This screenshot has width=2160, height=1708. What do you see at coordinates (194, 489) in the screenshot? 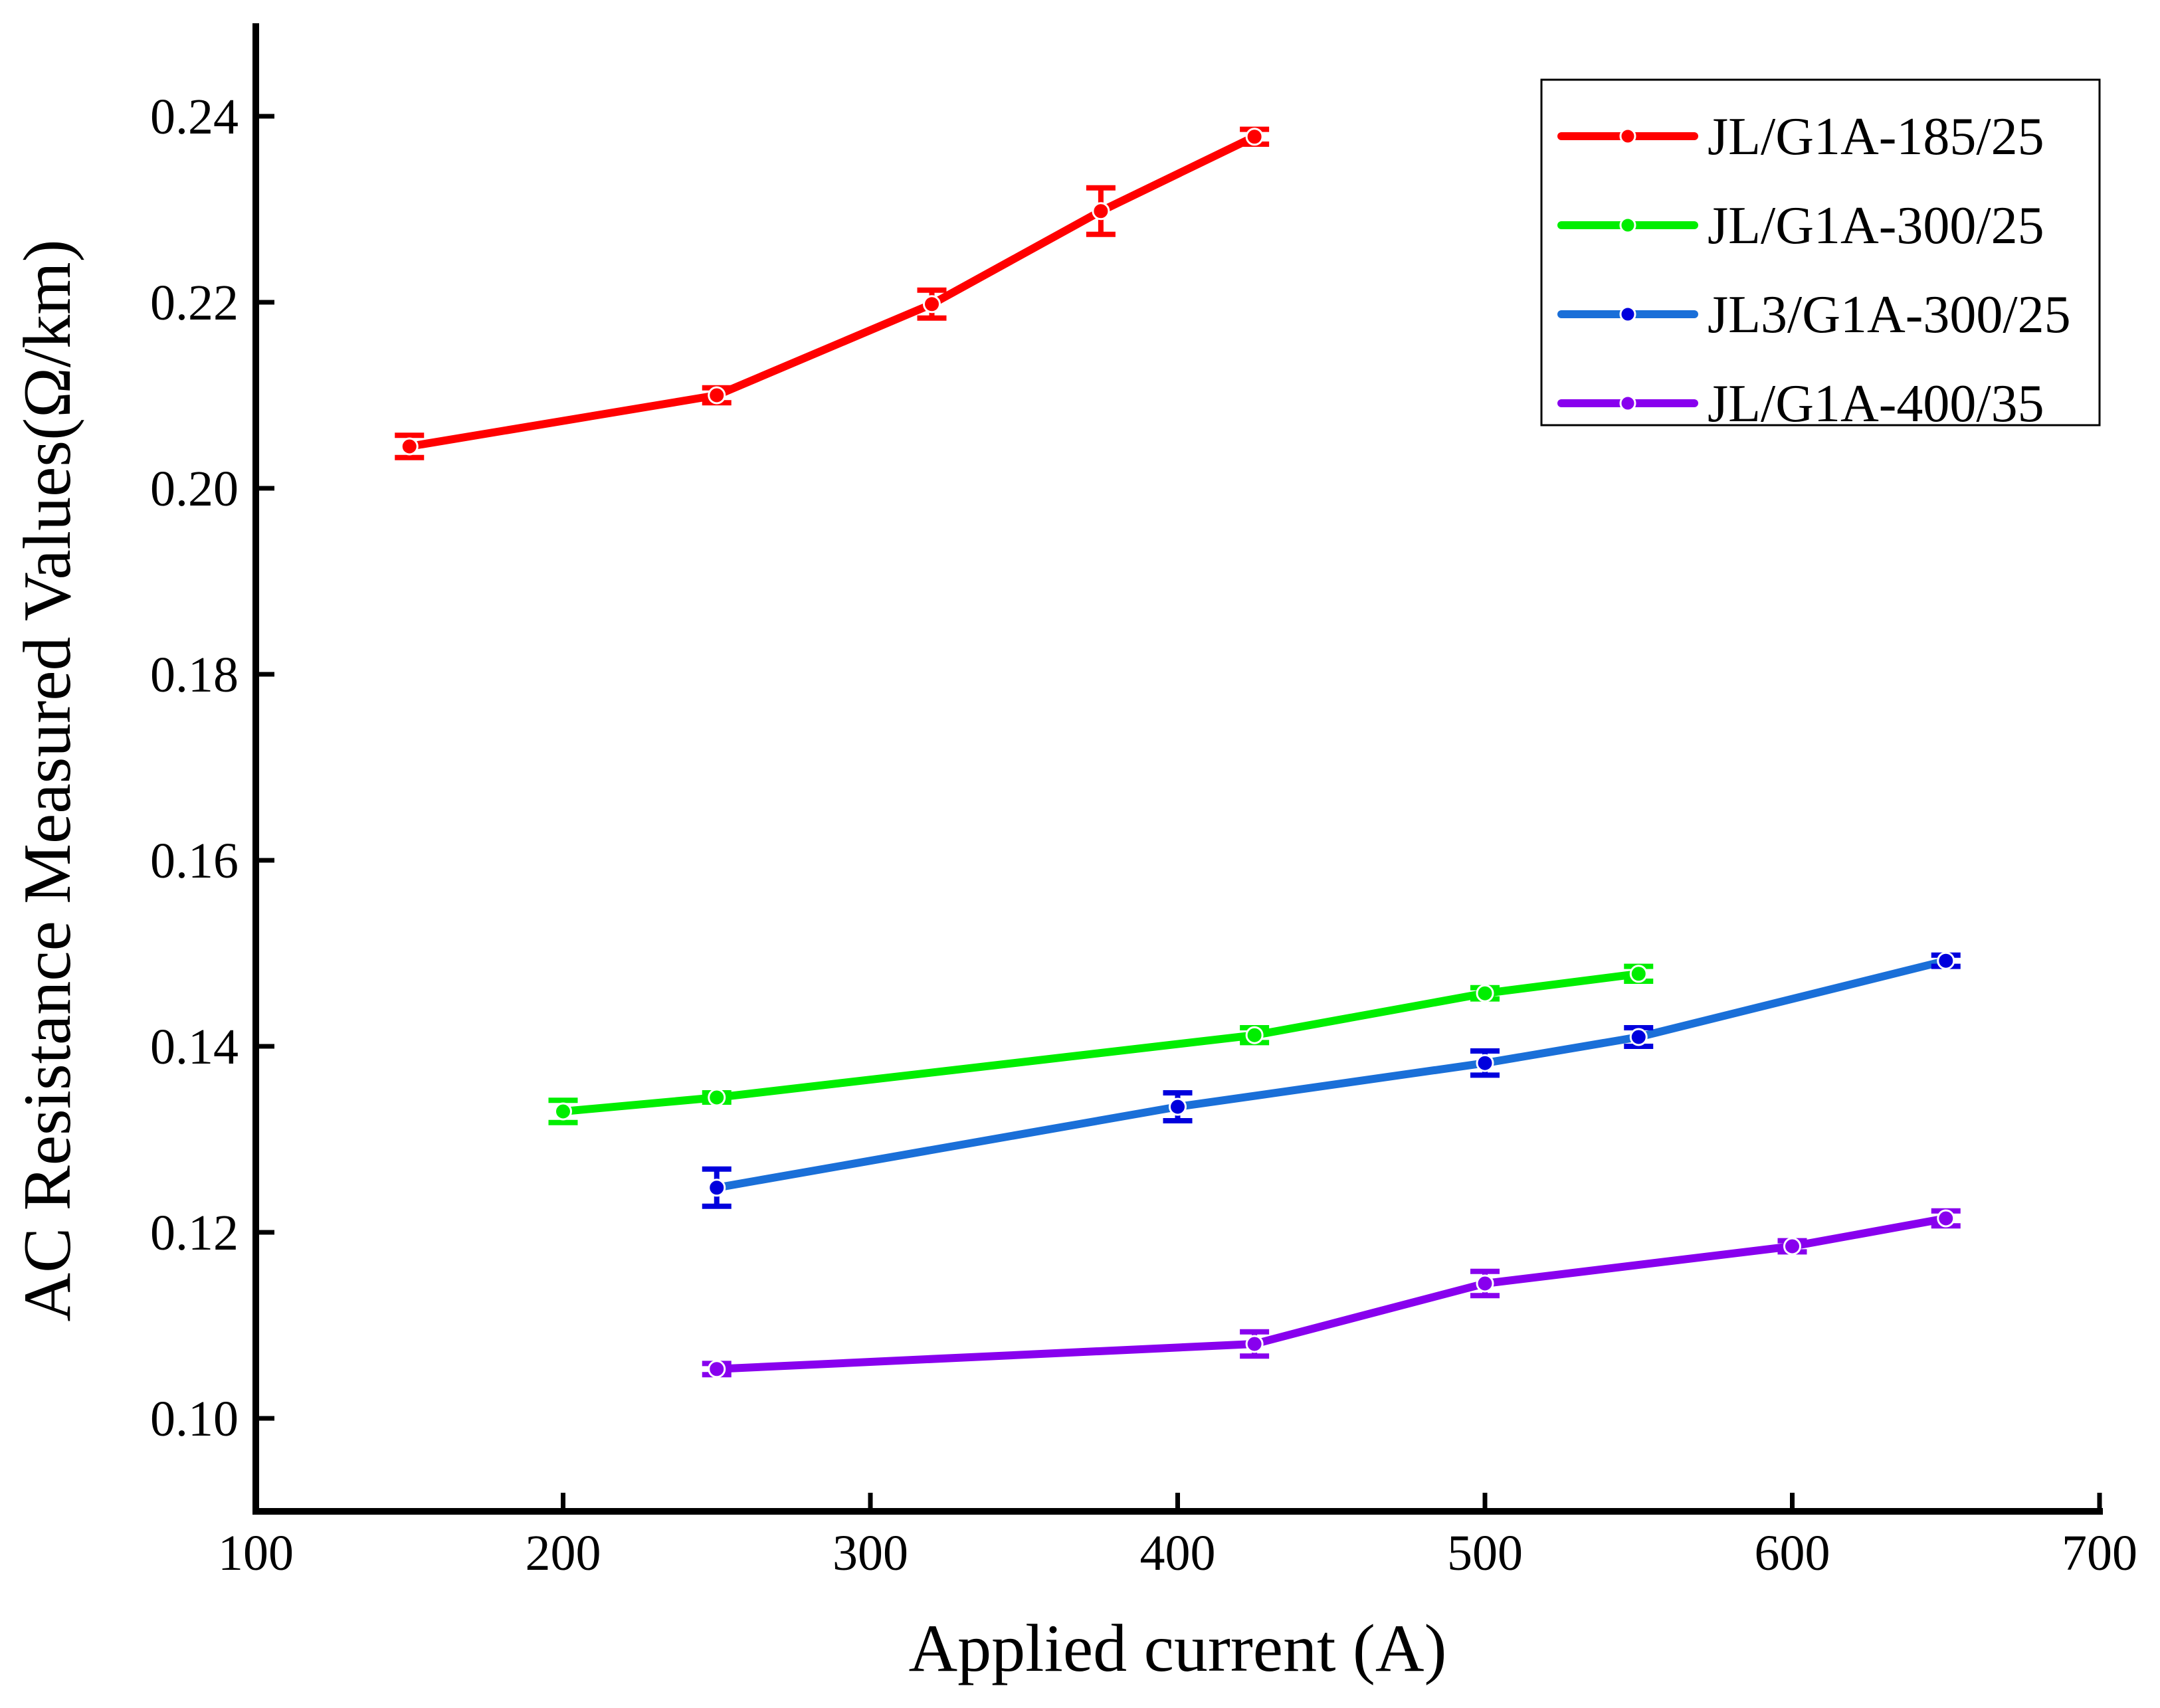
I see `y-tick-label: 0.20` at bounding box center [194, 489].